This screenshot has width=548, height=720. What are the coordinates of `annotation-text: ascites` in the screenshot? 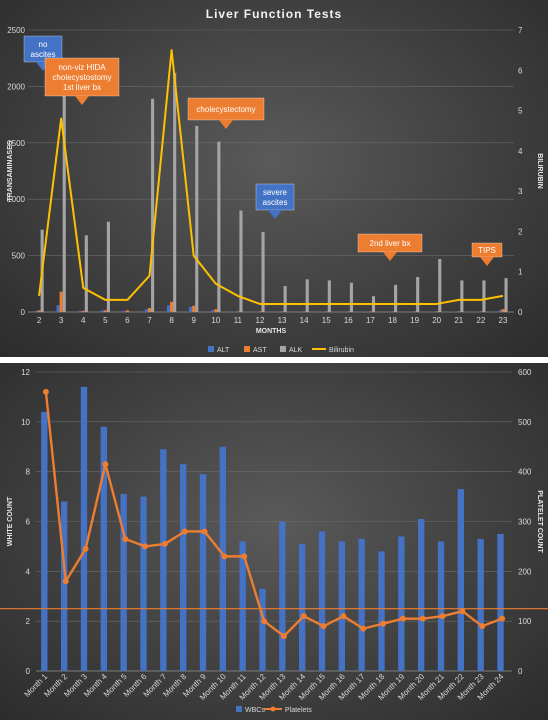 It's located at (43, 54).